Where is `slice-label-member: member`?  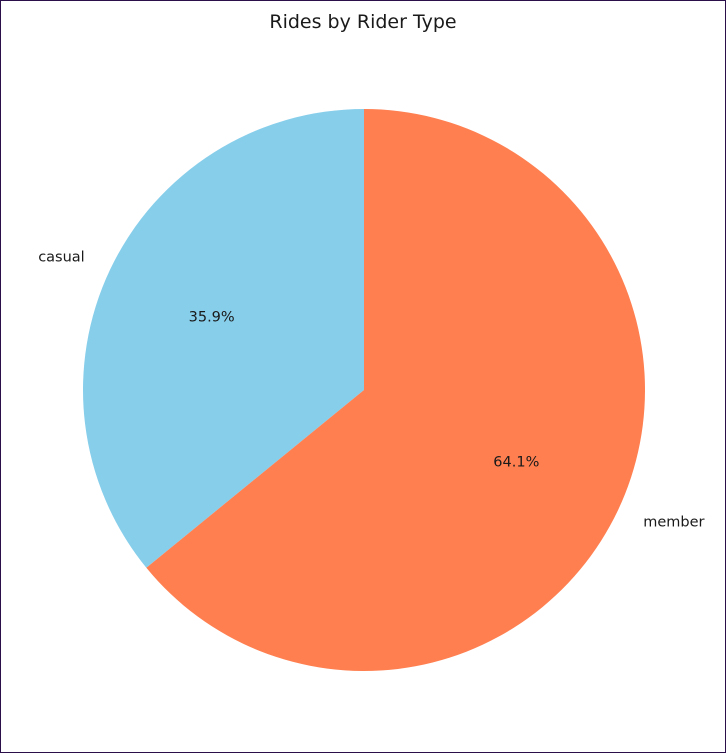
slice-label-member: member is located at coordinates (673, 522).